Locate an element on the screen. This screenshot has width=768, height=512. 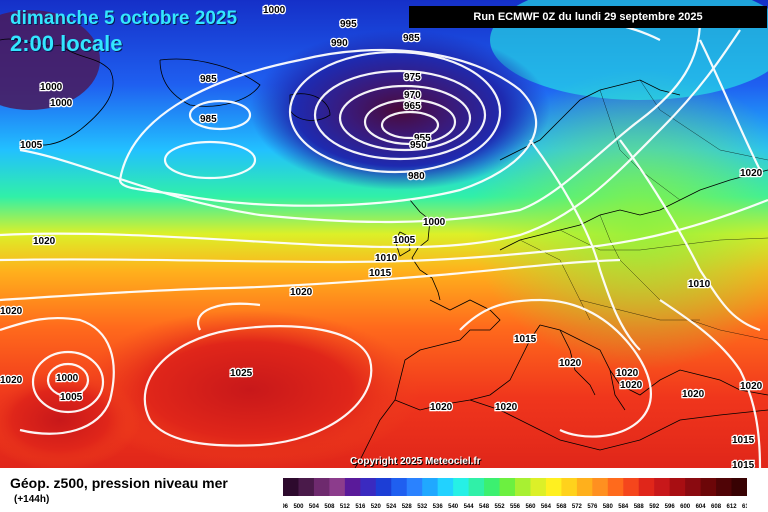
legend-title: Géop. z500, pression niveau mer is located at coordinates (119, 483).